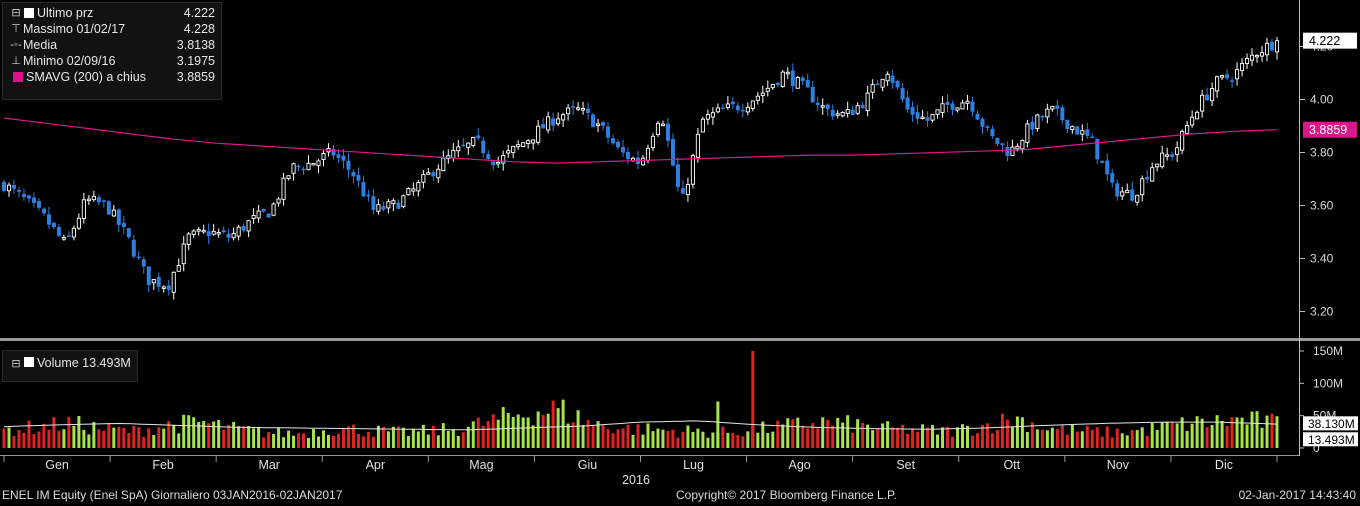 This screenshot has width=1360, height=506. I want to click on y-tick-label: 3.80, so click(1322, 153).